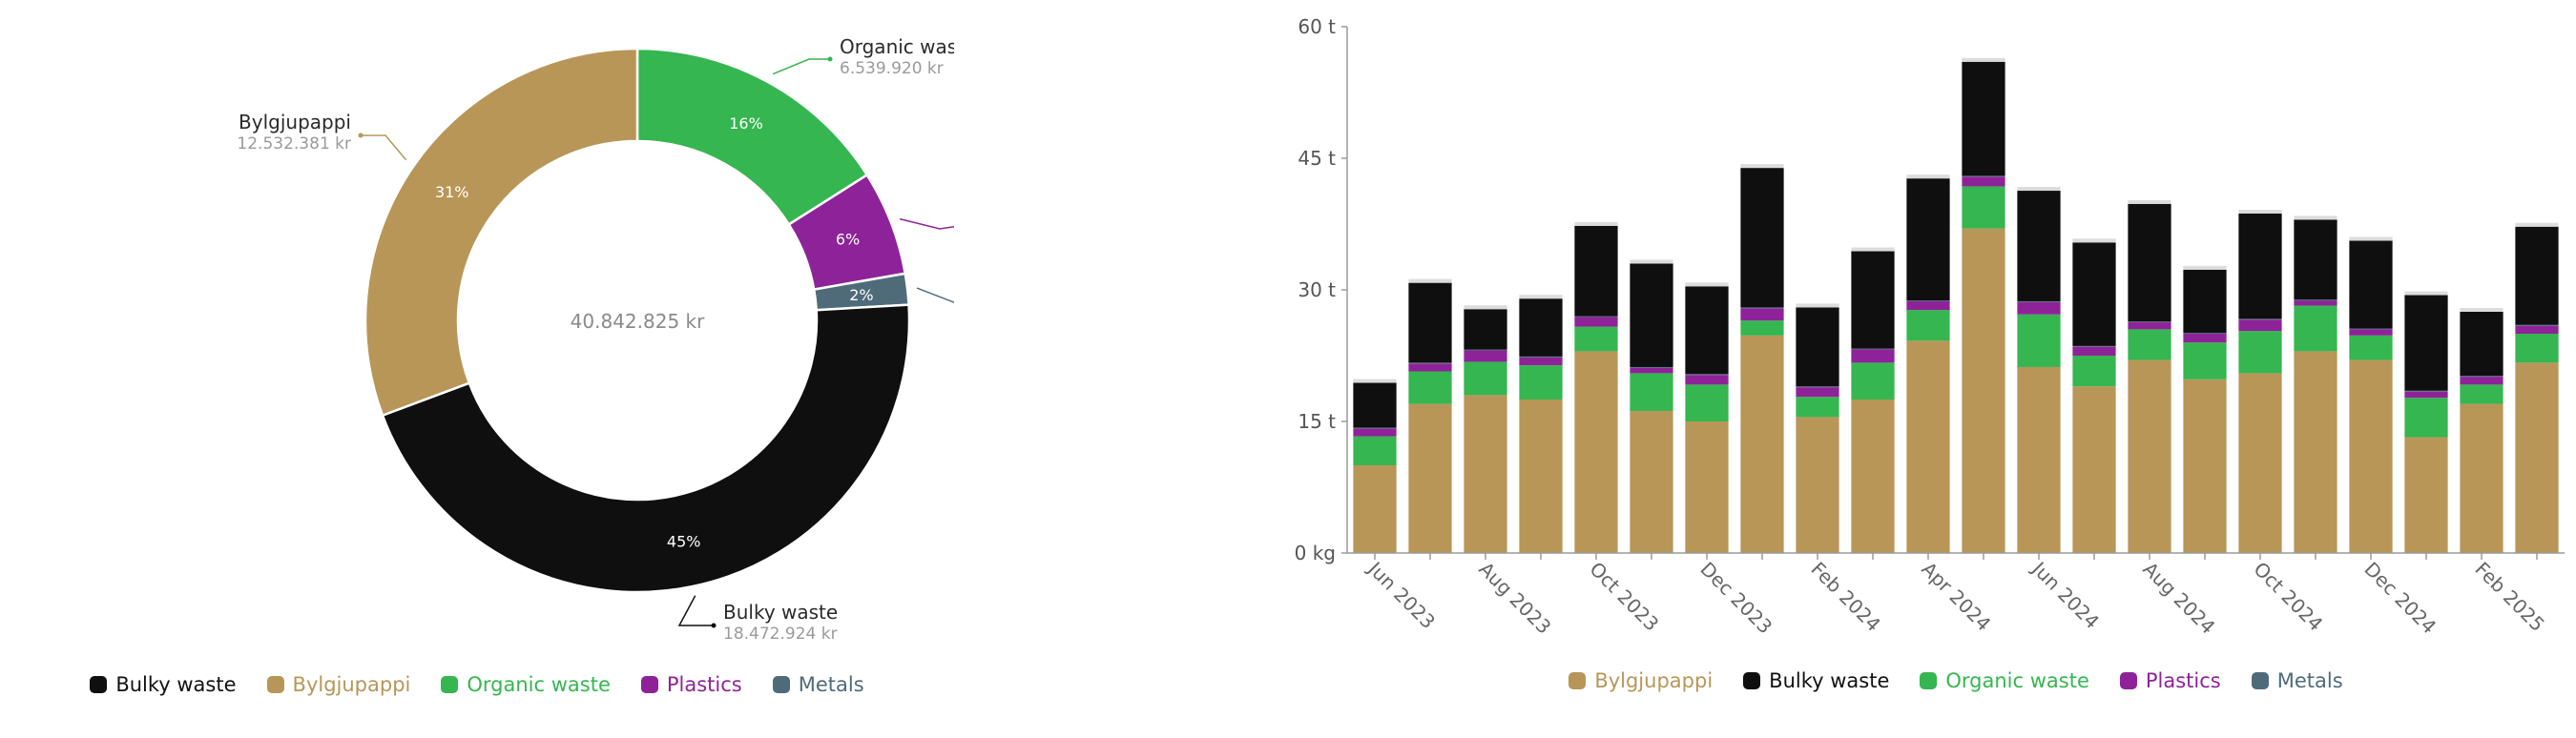 The width and height of the screenshot is (2576, 738). I want to click on bar-column-sep-2023, so click(1541, 424).